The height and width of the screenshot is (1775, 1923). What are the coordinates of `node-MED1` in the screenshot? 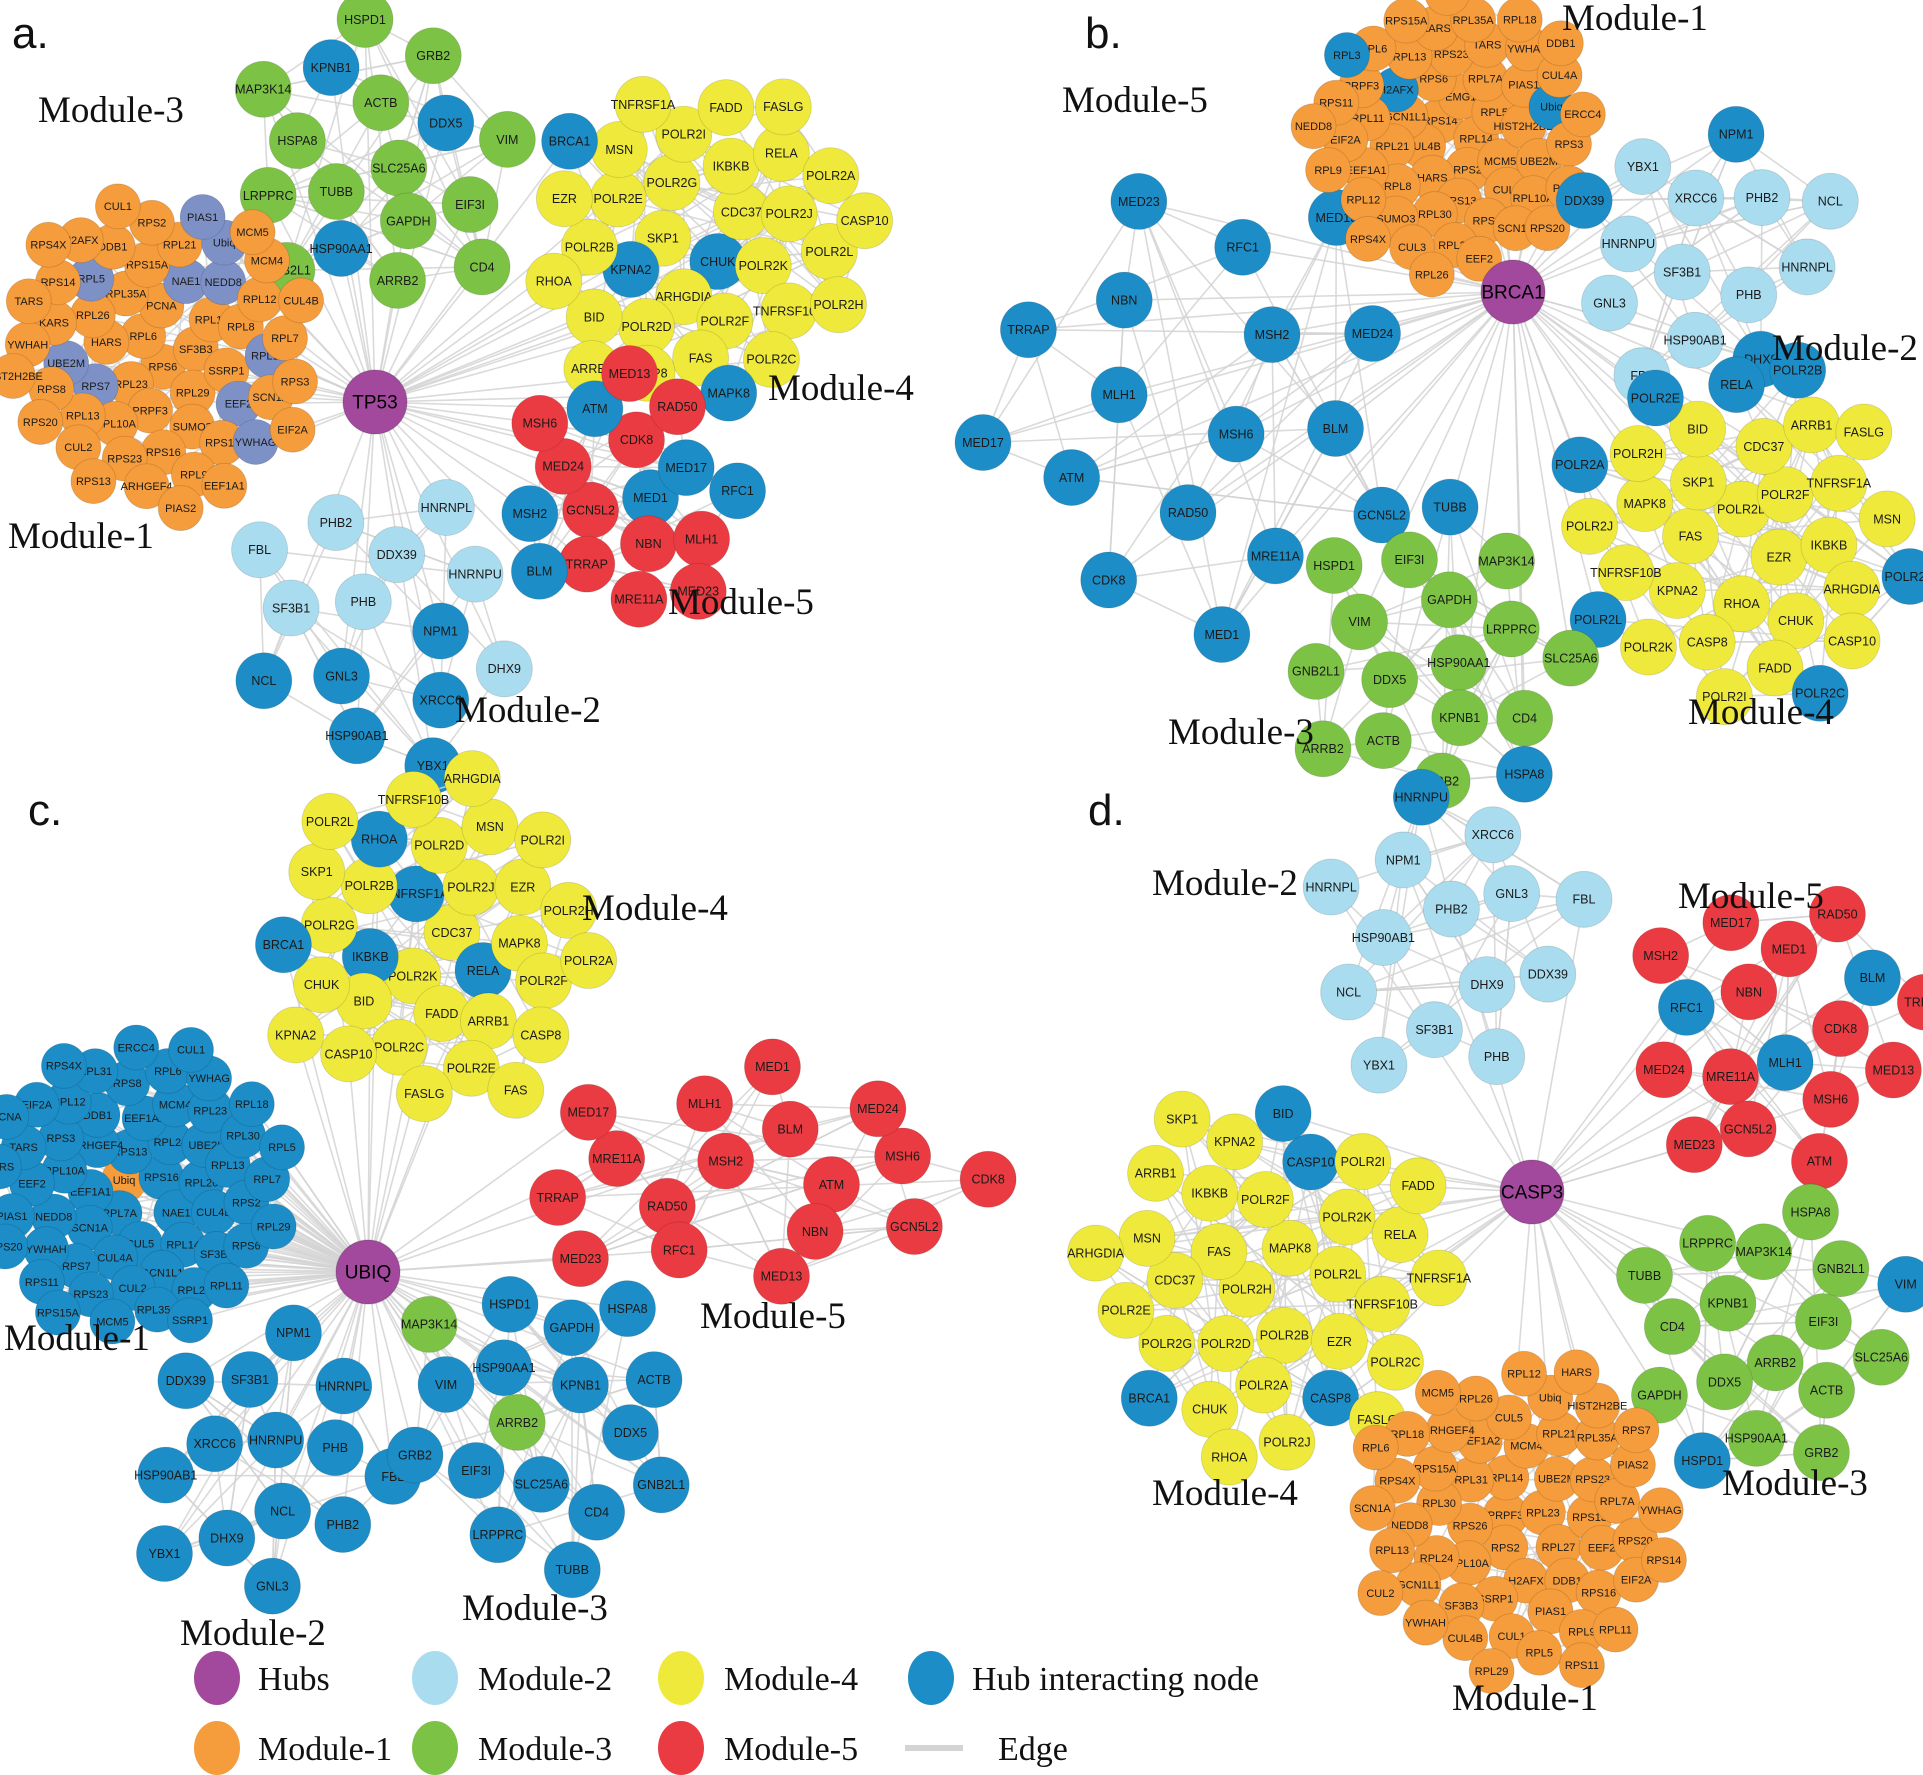 It's located at (1222, 634).